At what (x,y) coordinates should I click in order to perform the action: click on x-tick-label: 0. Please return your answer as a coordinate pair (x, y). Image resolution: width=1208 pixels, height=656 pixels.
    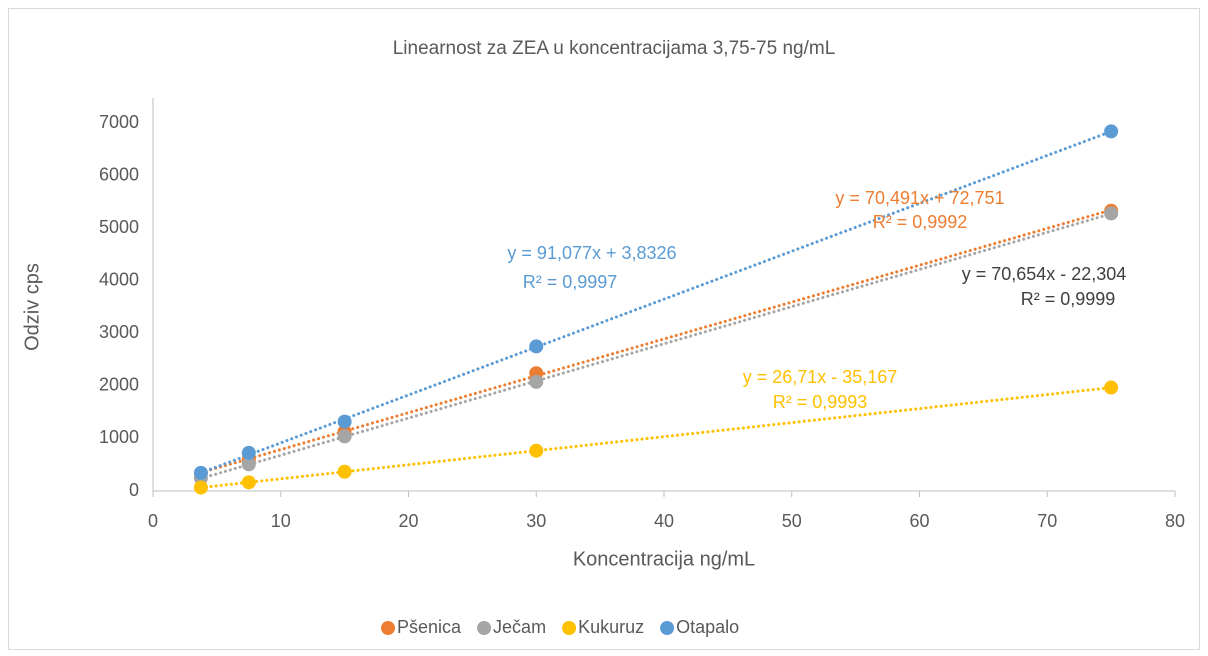
    Looking at the image, I should click on (153, 521).